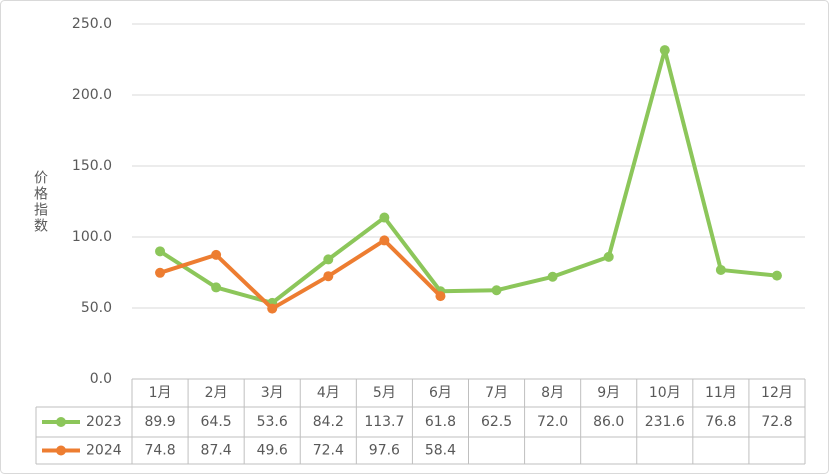  What do you see at coordinates (216, 451) in the screenshot?
I see `table-value: 87.4` at bounding box center [216, 451].